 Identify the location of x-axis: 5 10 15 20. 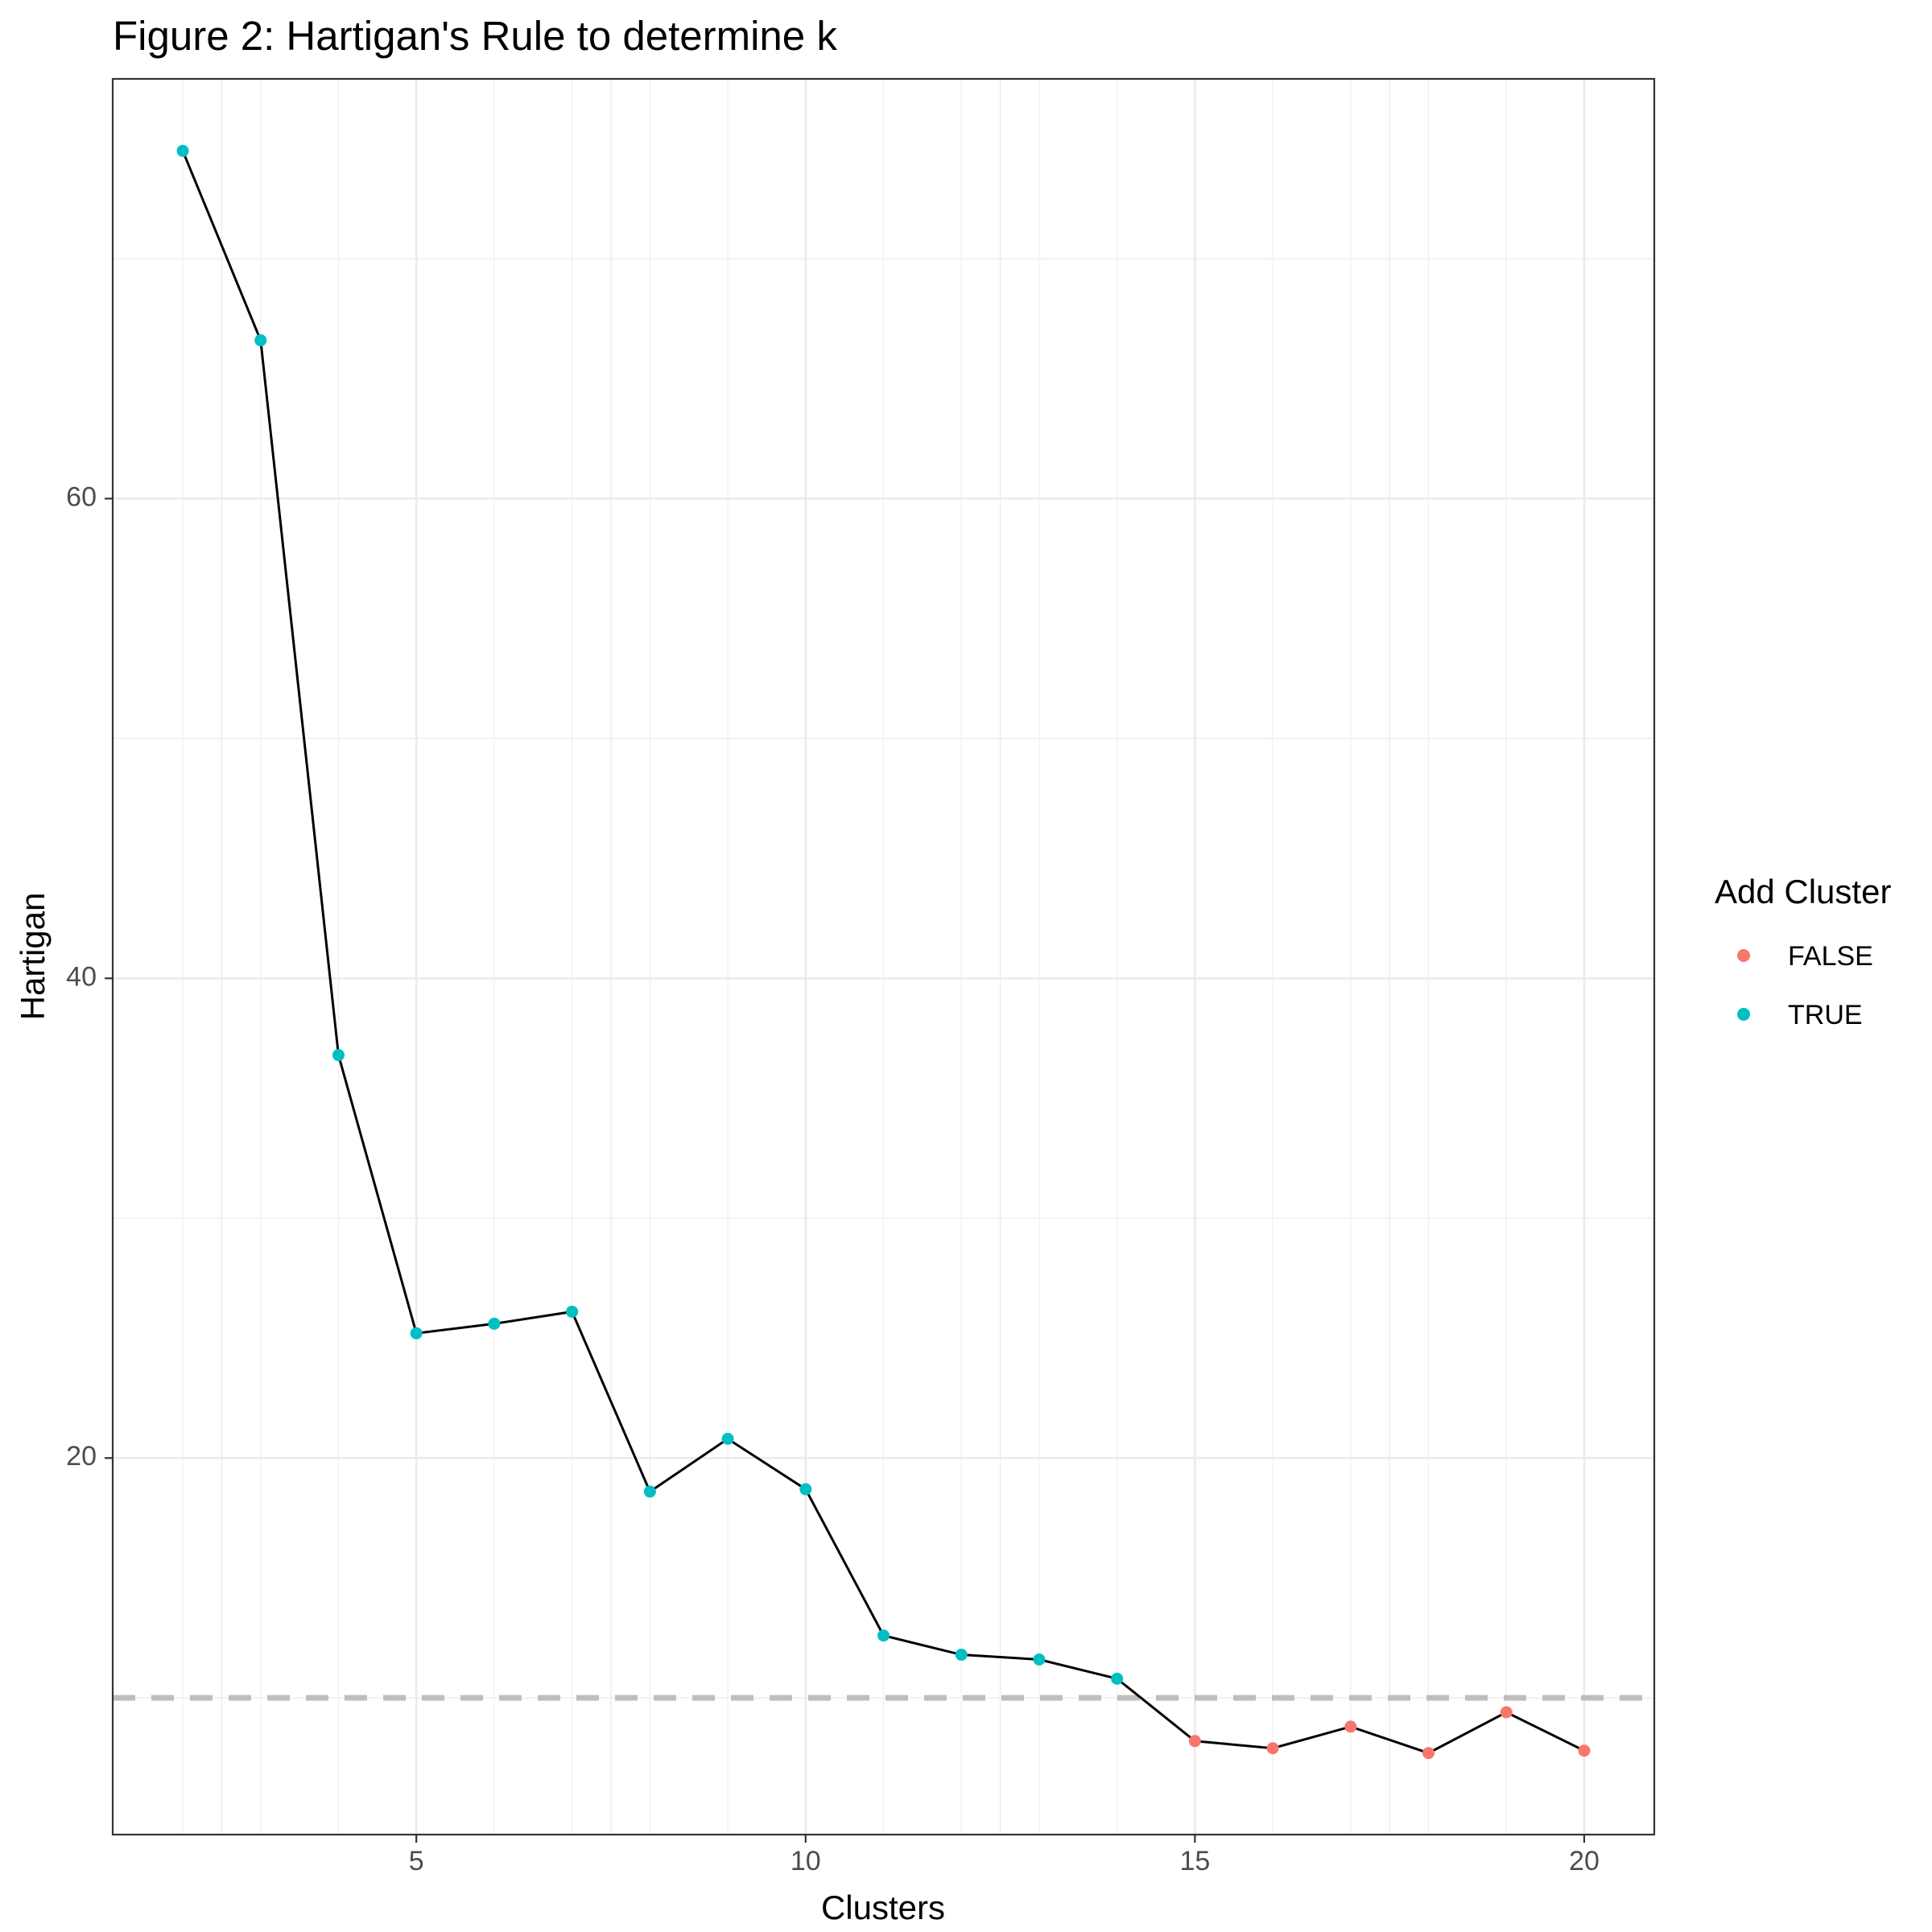
(1005, 1855).